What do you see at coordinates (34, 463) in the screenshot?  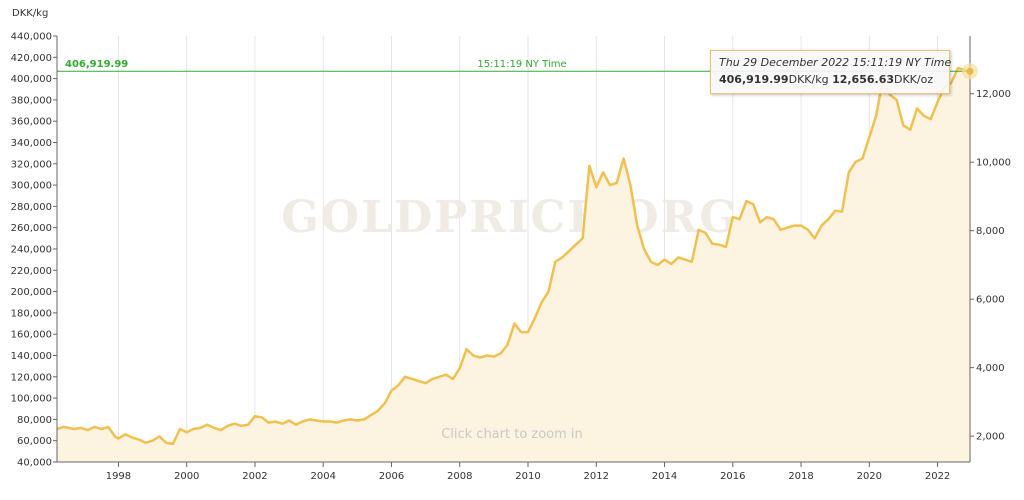 I see `y-left-tick-label: 40,000` at bounding box center [34, 463].